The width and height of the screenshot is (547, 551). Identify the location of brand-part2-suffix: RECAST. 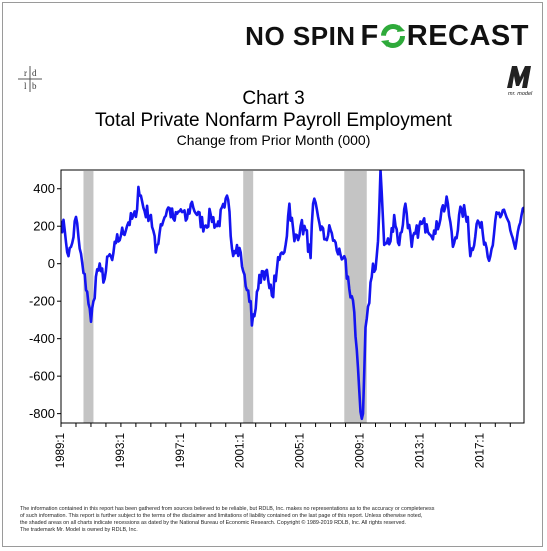
(467, 36).